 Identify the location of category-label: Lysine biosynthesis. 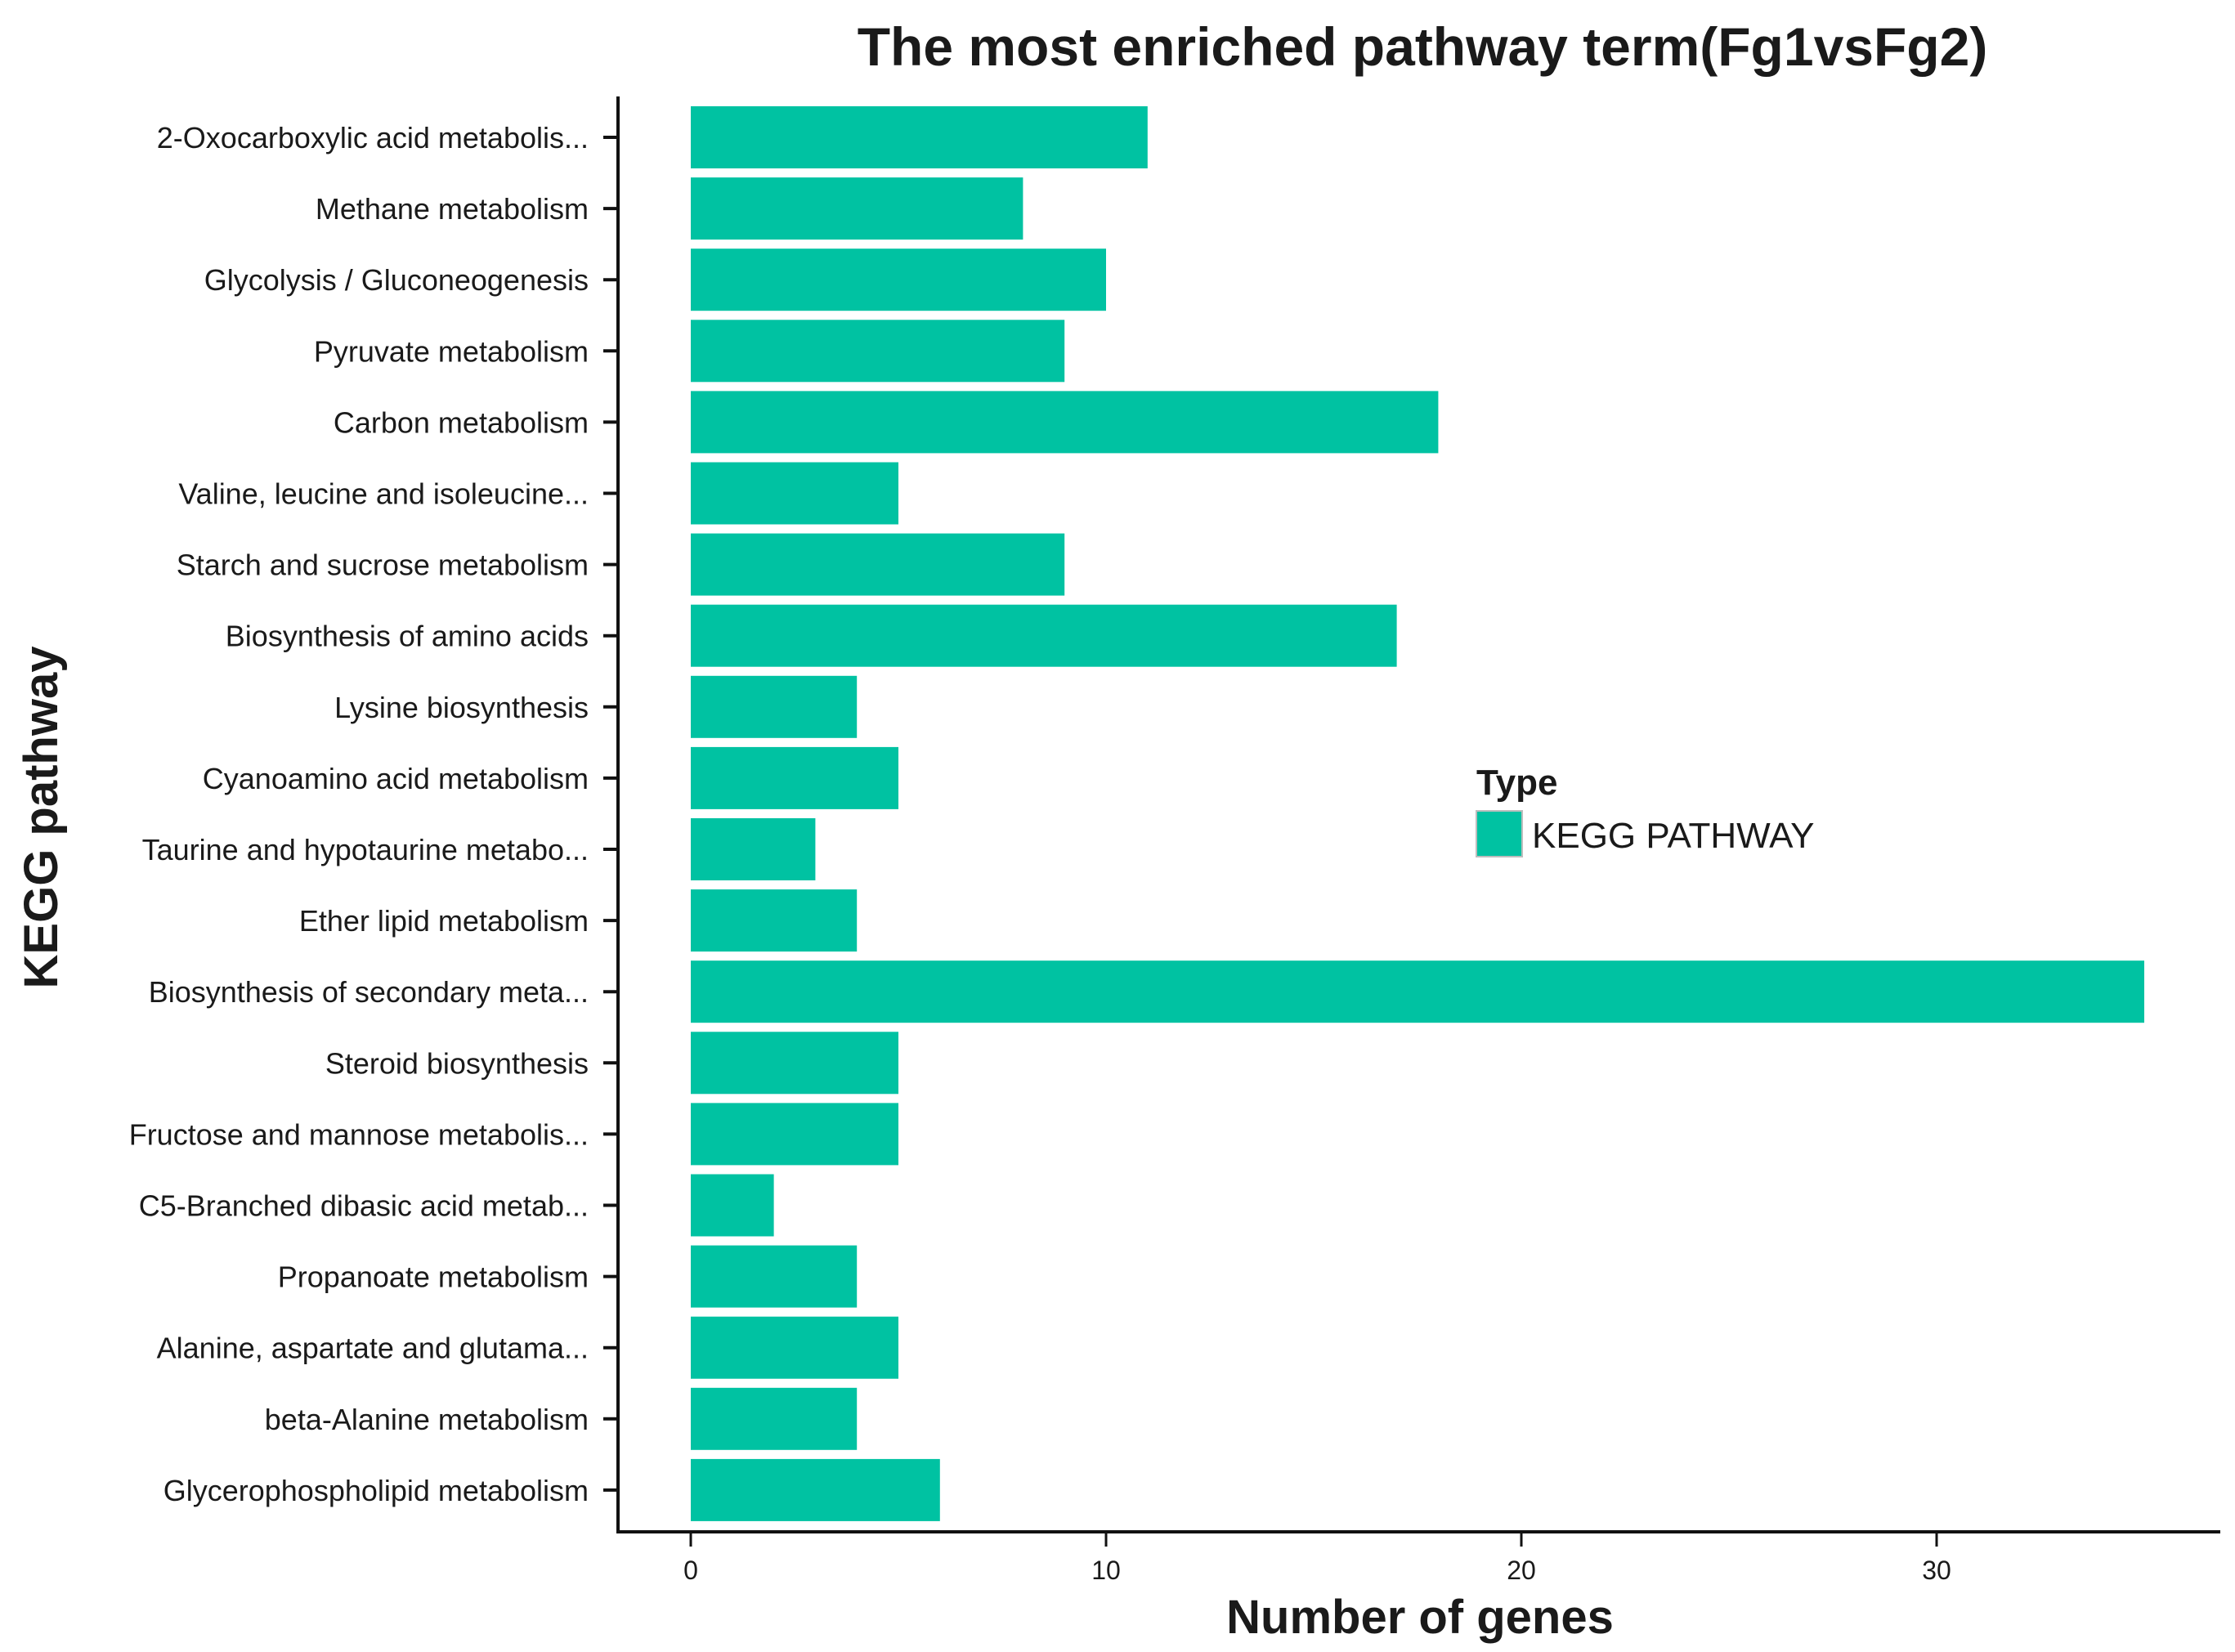
(461, 707).